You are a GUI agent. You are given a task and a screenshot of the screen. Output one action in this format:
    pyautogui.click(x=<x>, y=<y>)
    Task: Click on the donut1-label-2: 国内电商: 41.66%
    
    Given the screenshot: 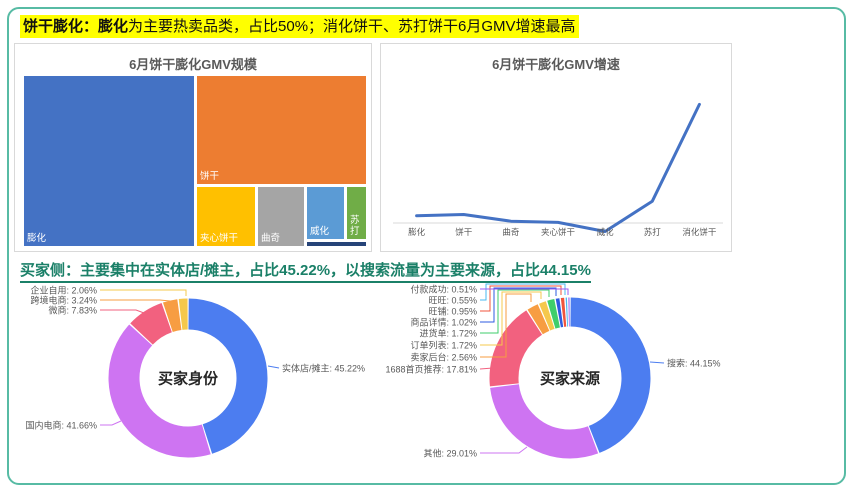 What is the action you would take?
    pyautogui.click(x=61, y=425)
    